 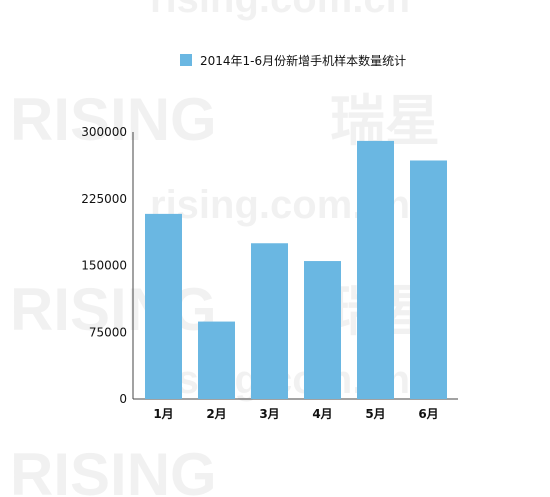 I want to click on x-tick-label: 5月, so click(x=375, y=414).